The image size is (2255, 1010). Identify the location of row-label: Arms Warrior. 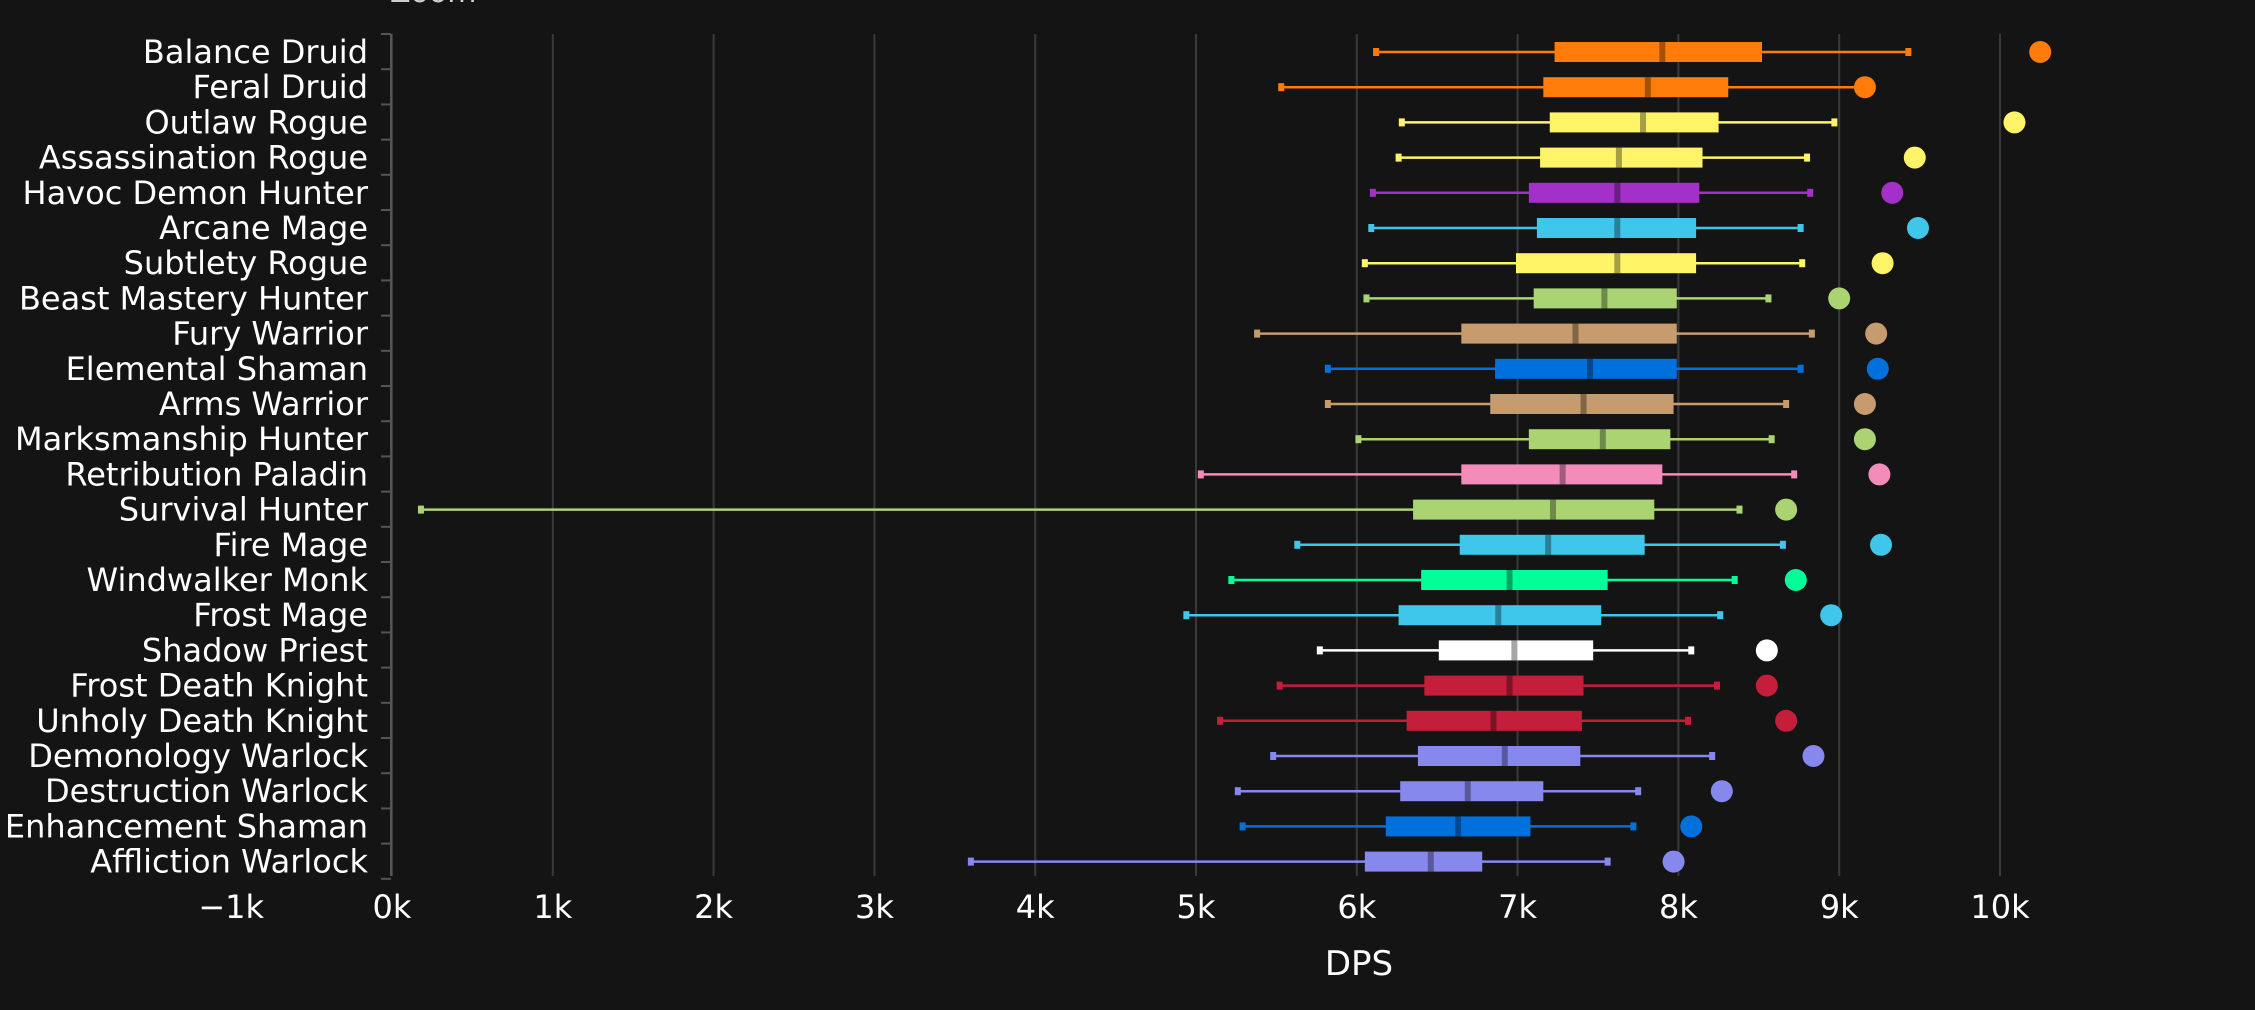
(264, 404).